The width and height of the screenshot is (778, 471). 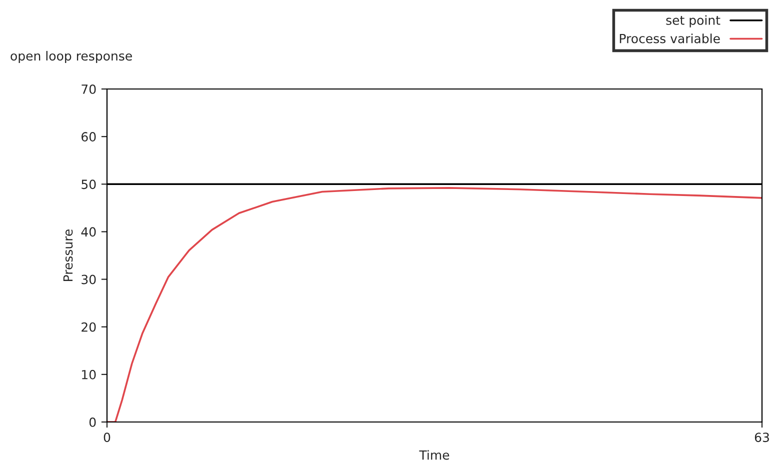 I want to click on y-tick-label: 20, so click(x=89, y=327).